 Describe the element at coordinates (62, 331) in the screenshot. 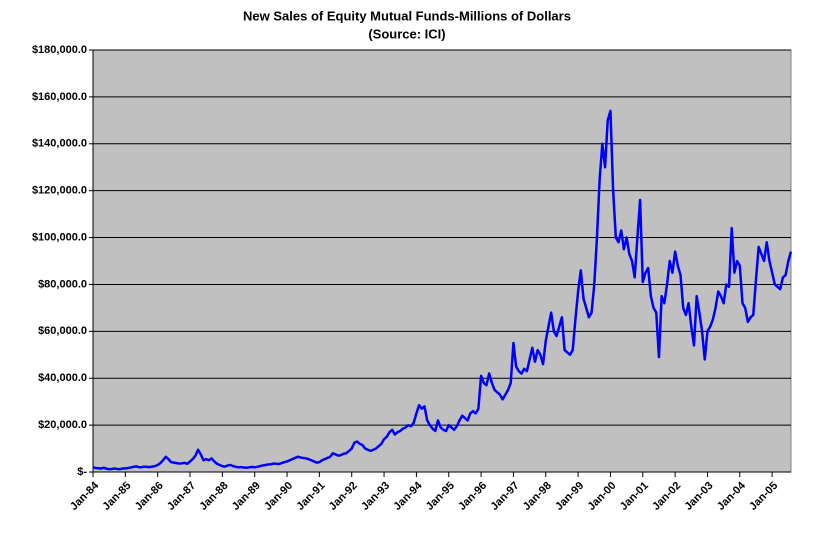

I see `y-tick-label: $60,000.0` at that location.